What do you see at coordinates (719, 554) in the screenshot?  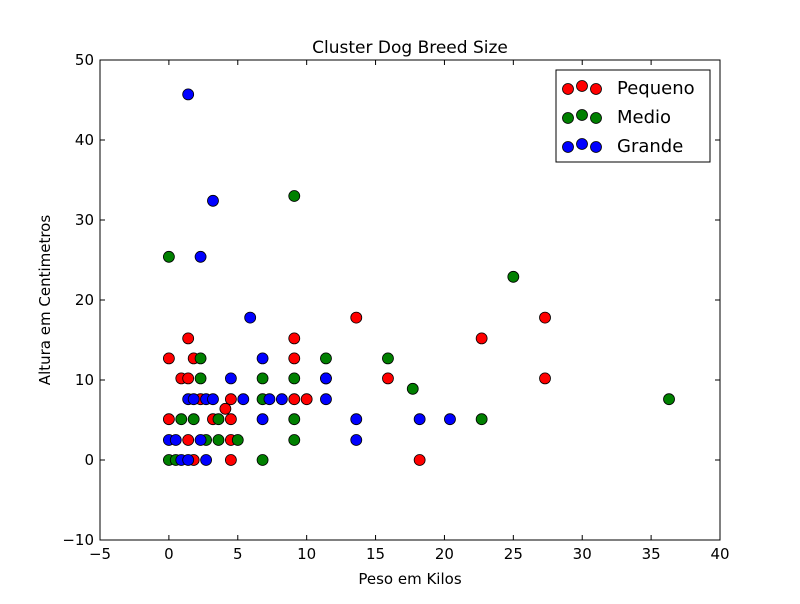 I see `x-tick-label: 40` at bounding box center [719, 554].